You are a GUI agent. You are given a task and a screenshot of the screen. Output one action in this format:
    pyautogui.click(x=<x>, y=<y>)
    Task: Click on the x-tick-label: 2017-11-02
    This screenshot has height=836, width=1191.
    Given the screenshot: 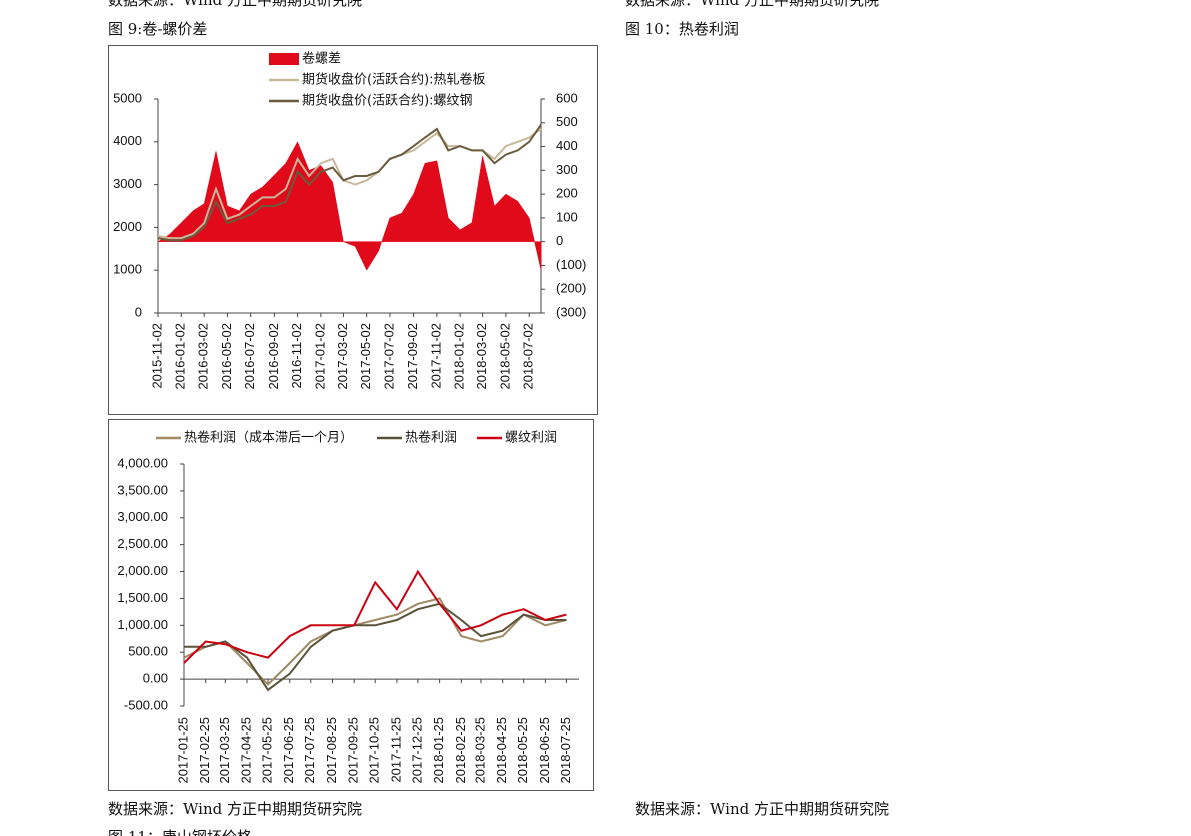 What is the action you would take?
    pyautogui.click(x=435, y=356)
    